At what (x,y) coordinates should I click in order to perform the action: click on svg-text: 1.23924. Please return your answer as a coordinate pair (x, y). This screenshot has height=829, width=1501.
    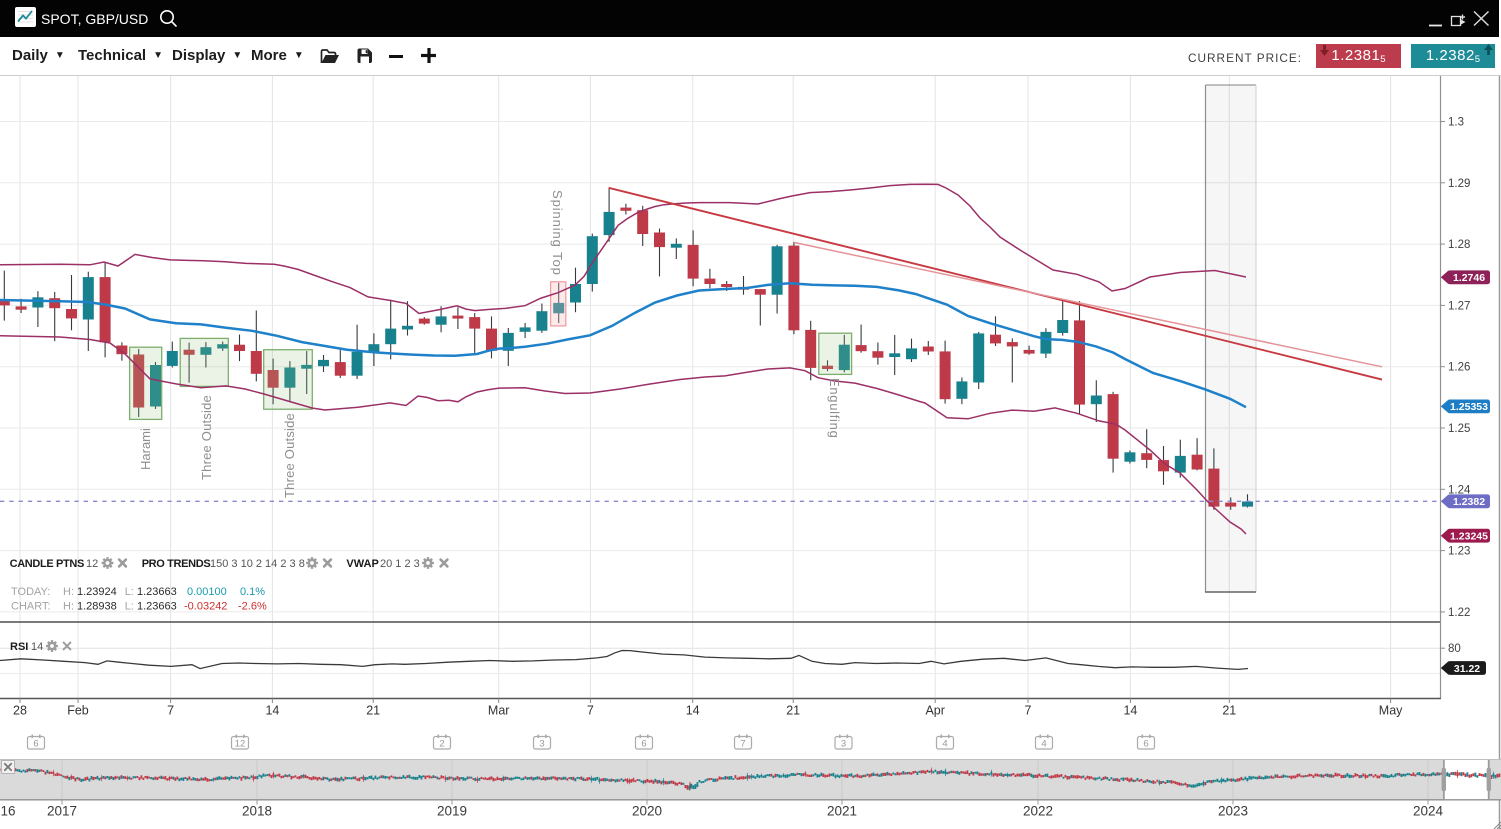
    Looking at the image, I should click on (97, 592).